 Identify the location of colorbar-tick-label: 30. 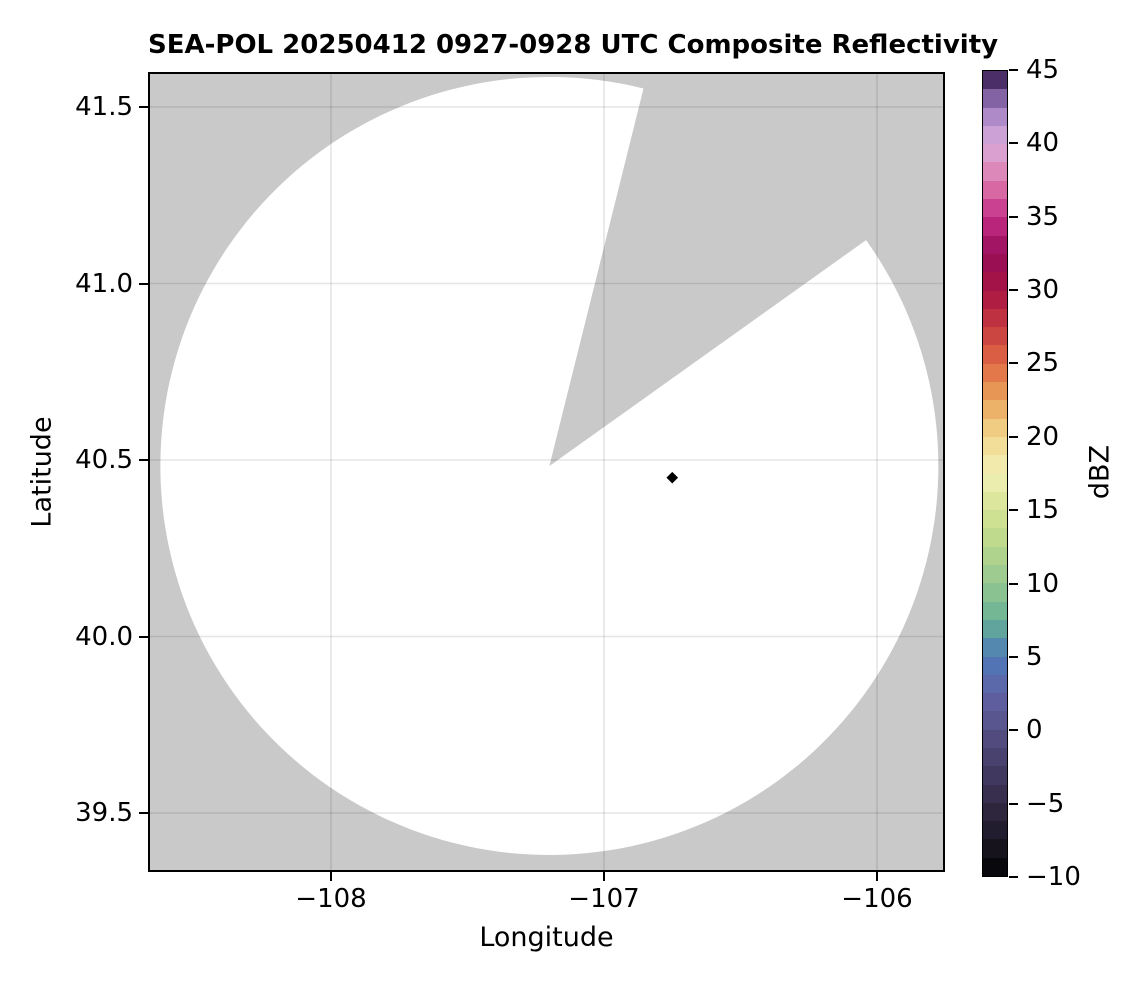
(1043, 290).